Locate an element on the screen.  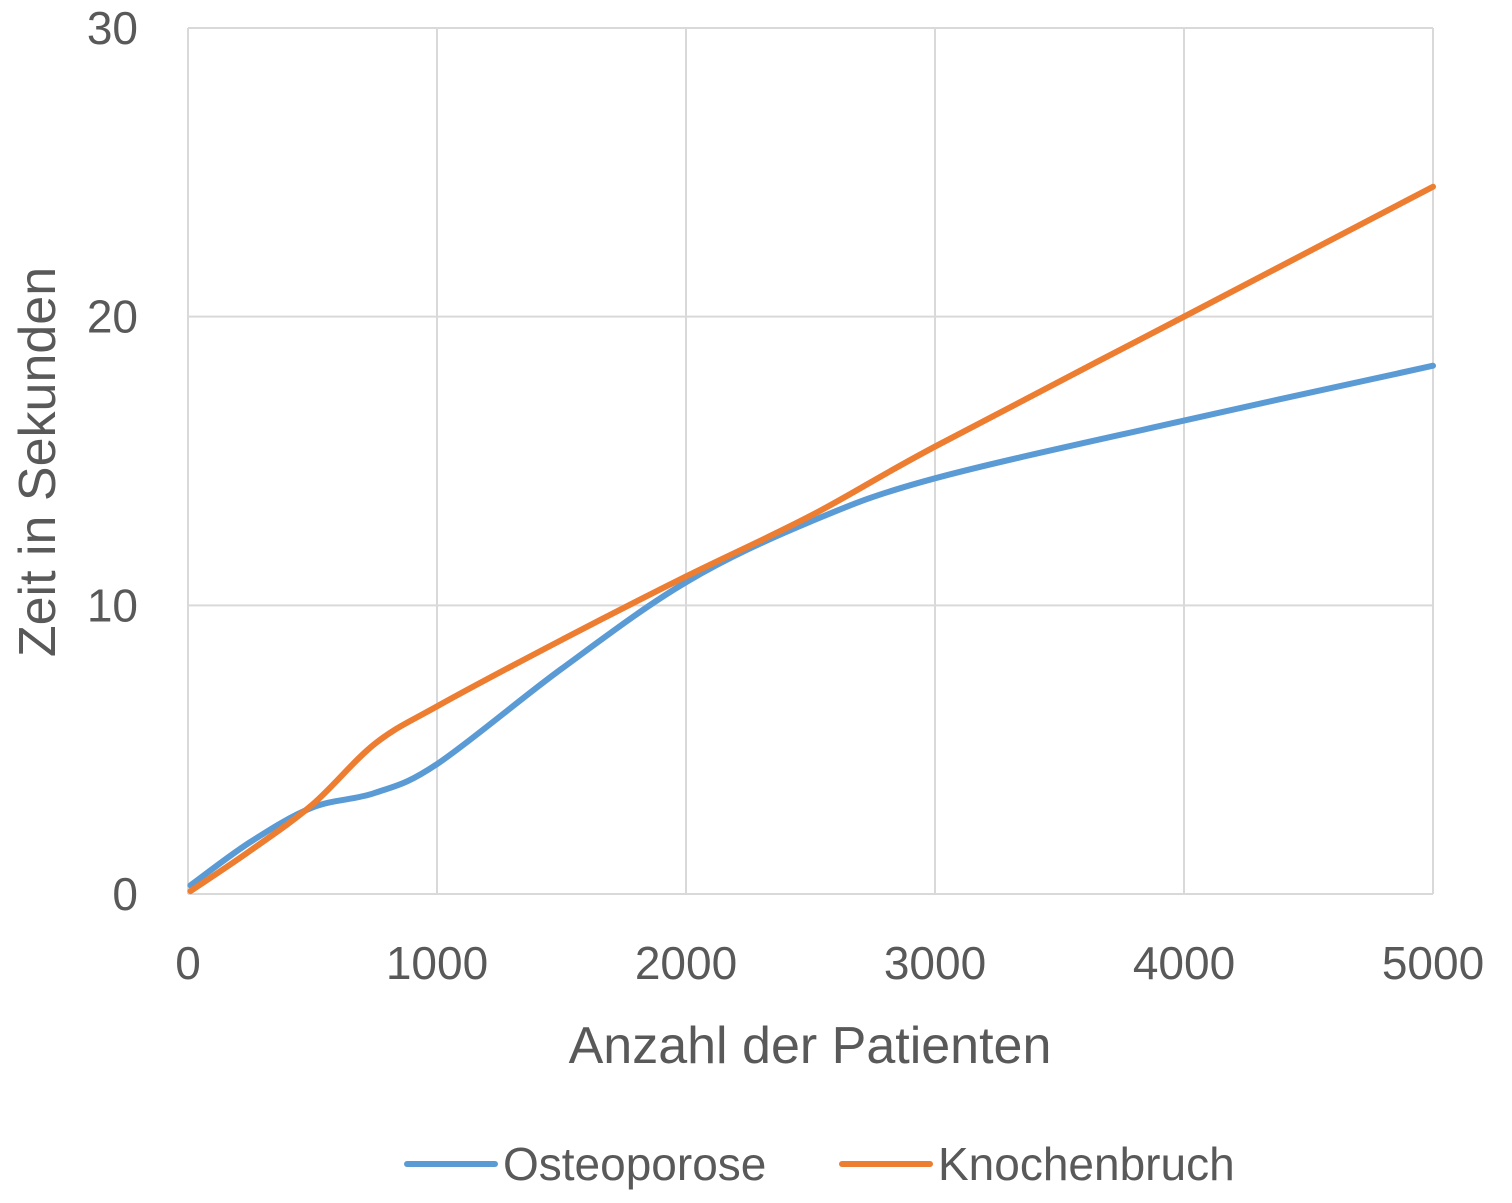
y-tick-label: 10 is located at coordinates (112, 605).